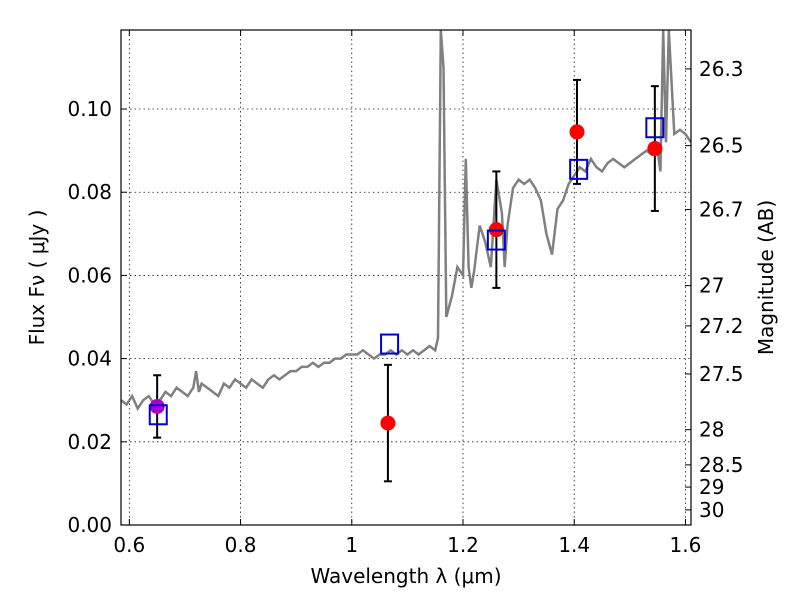 The height and width of the screenshot is (600, 800). What do you see at coordinates (89, 359) in the screenshot?
I see `y-tick-label: 0.04` at bounding box center [89, 359].